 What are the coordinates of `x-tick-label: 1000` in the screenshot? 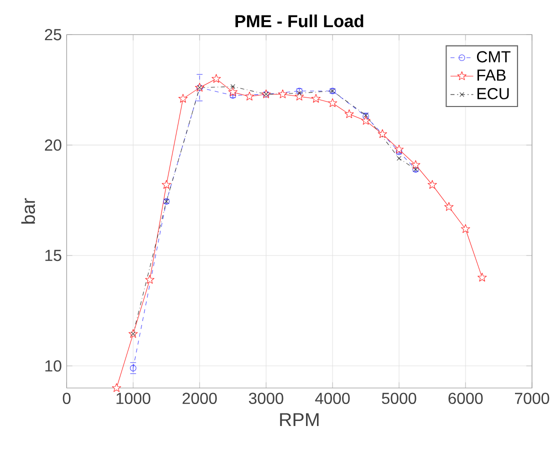 It's located at (133, 398).